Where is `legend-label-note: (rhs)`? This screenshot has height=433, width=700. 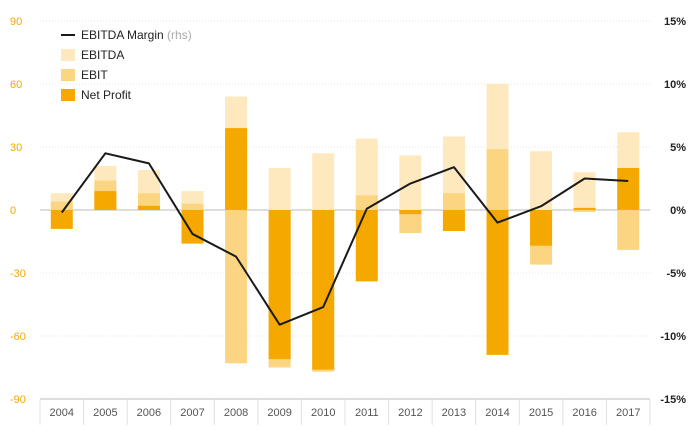
legend-label-note: (rhs) is located at coordinates (178, 35).